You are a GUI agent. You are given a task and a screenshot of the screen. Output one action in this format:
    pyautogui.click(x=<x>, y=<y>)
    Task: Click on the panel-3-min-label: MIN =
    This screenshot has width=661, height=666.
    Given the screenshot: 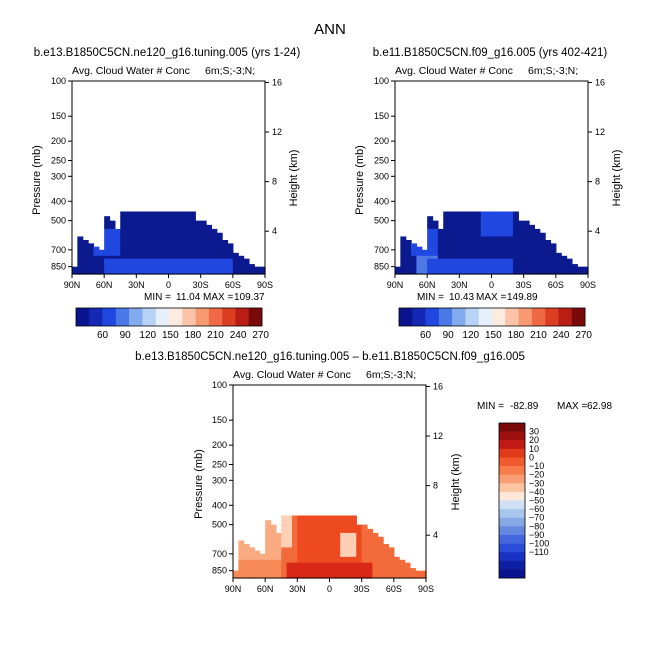 What is the action you would take?
    pyautogui.click(x=490, y=406)
    